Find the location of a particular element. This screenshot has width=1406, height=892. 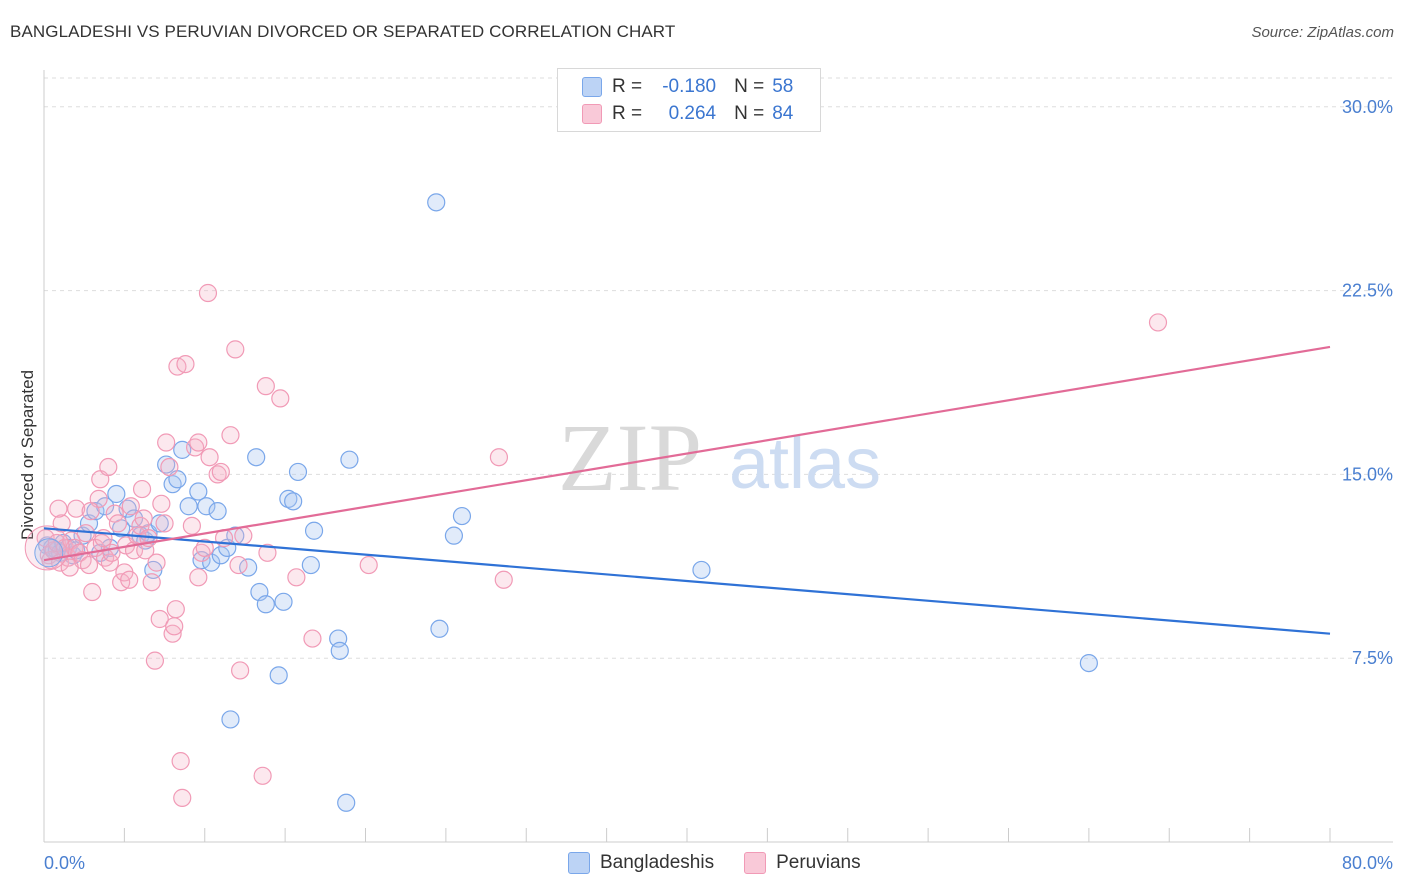

y-tick-label: 15.0% is located at coordinates (1367, 474).